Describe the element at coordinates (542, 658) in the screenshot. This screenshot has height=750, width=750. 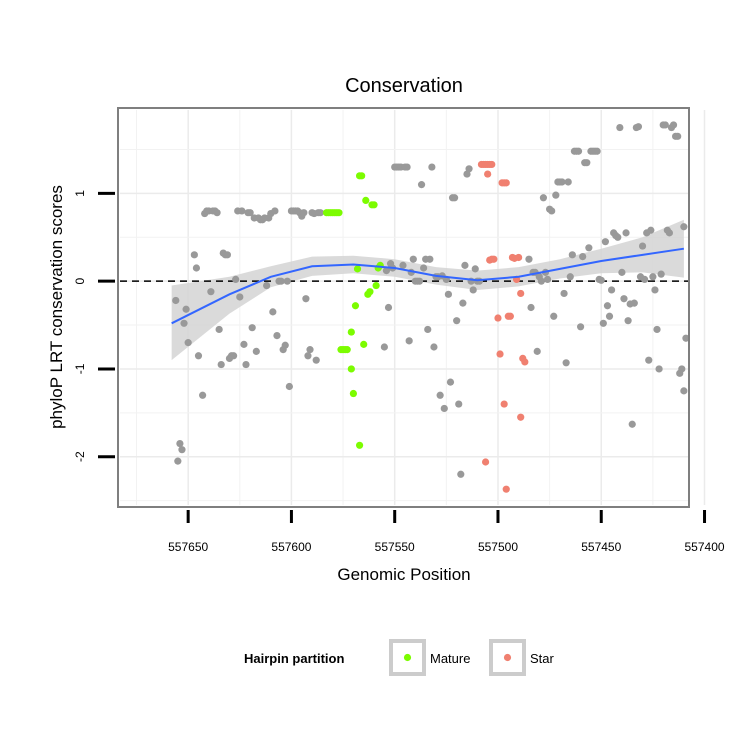
I see `legend-label-star: Star` at that location.